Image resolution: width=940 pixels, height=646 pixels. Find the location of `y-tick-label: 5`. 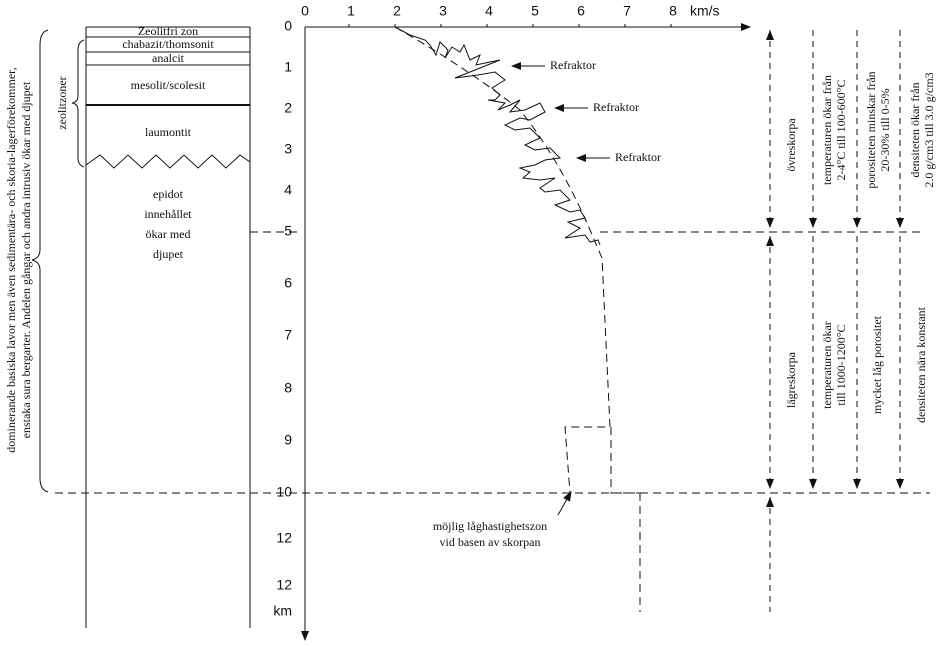

y-tick-label: 5 is located at coordinates (288, 231).